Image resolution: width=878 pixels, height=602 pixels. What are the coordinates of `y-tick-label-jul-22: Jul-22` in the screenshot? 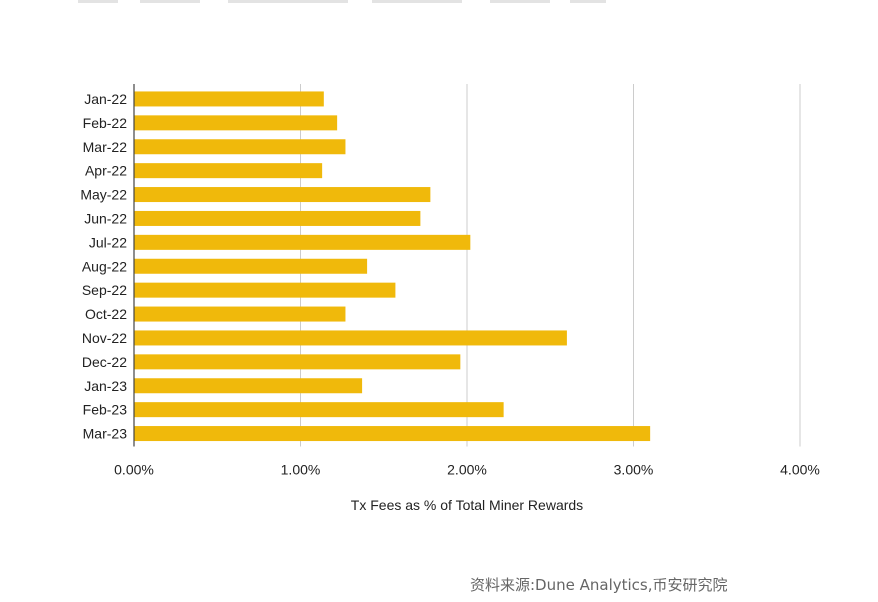 It's located at (108, 242).